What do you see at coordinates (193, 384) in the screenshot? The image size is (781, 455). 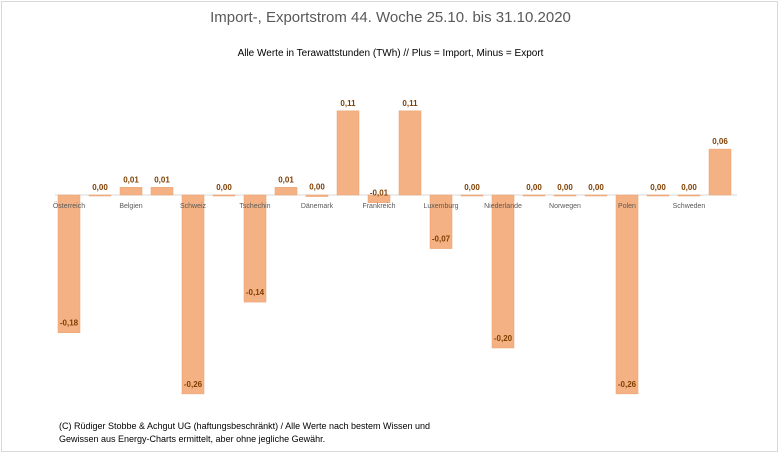 I see `data-label-1-2: -0,26` at bounding box center [193, 384].